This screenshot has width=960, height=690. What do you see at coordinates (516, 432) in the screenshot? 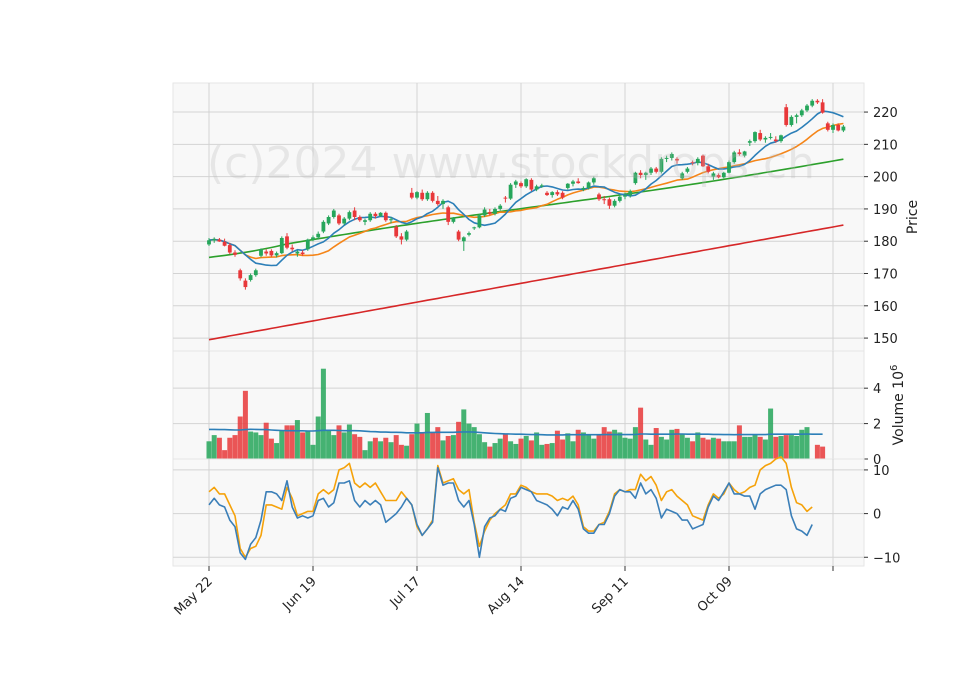
I see `volume-ma-line` at bounding box center [516, 432].